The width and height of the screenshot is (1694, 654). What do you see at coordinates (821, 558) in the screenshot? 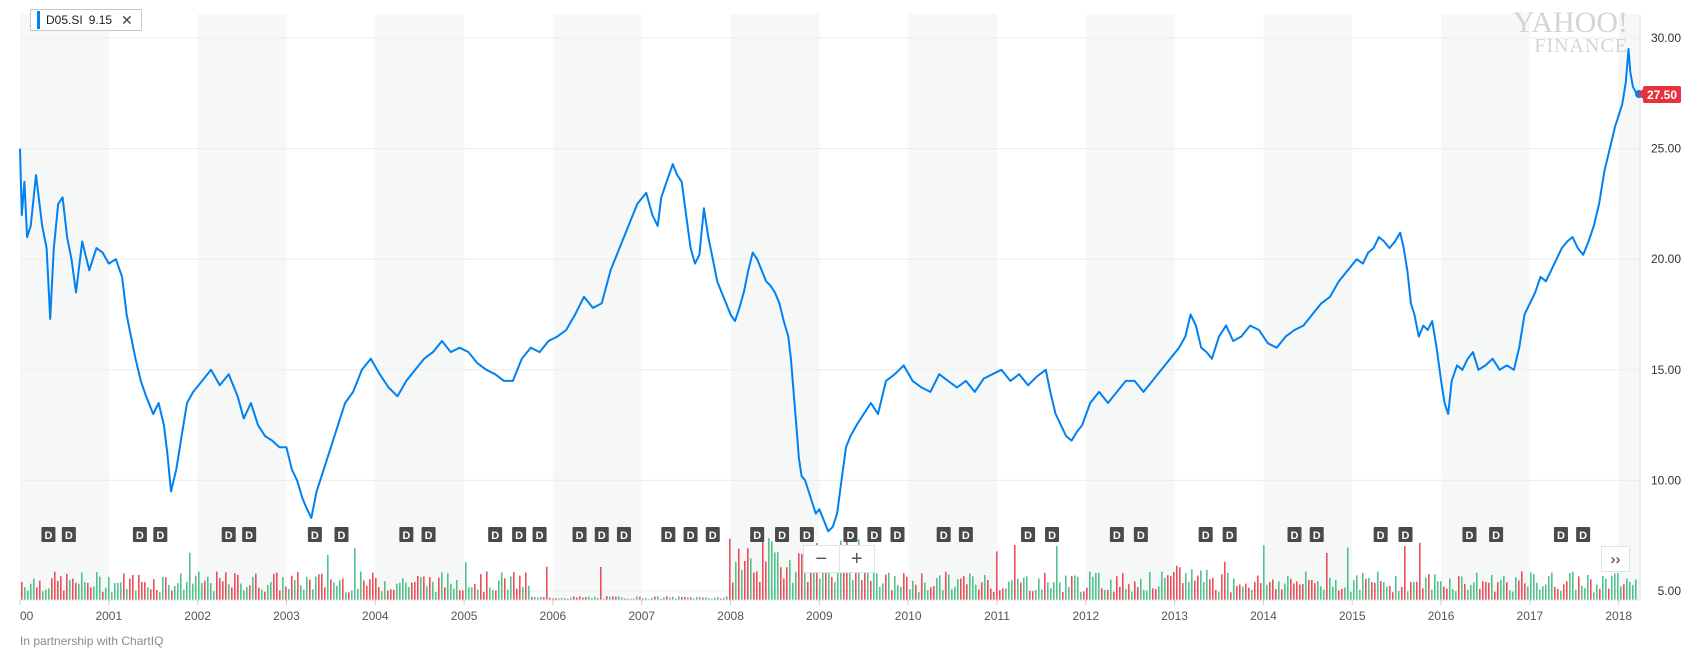
I see `zoom-out-button: −` at bounding box center [821, 558].